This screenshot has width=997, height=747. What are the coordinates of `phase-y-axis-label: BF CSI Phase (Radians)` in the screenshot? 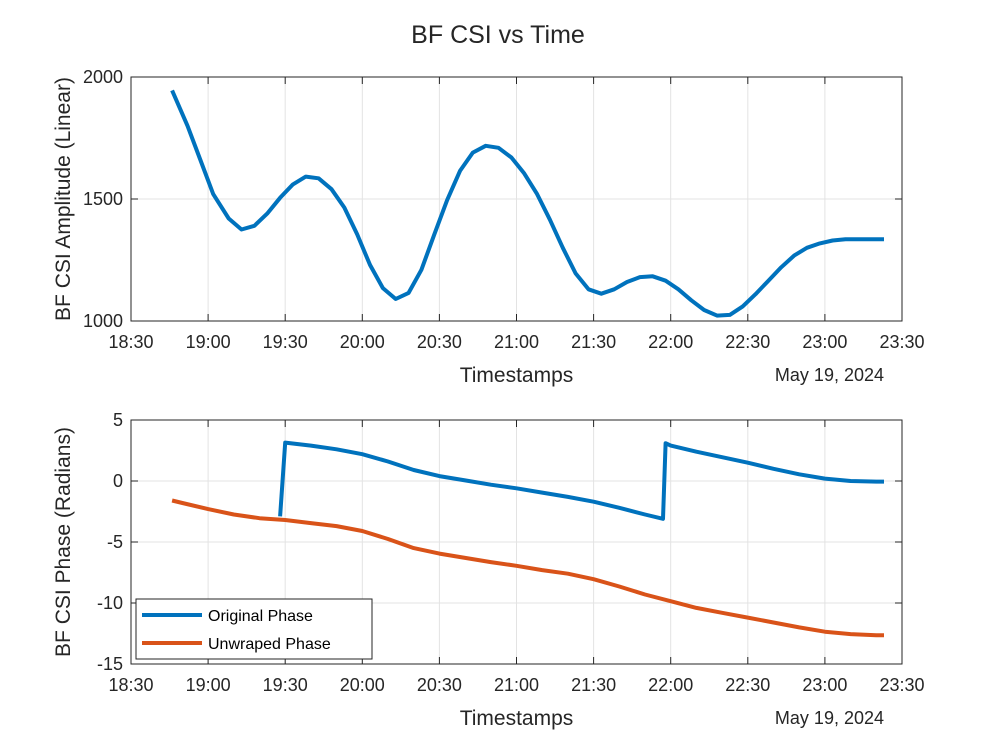 It's located at (63, 542).